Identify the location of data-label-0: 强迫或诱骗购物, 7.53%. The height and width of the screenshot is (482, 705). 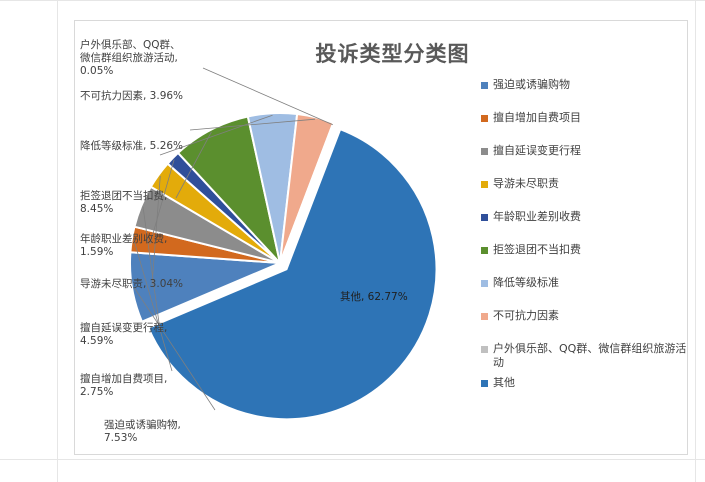
(142, 431).